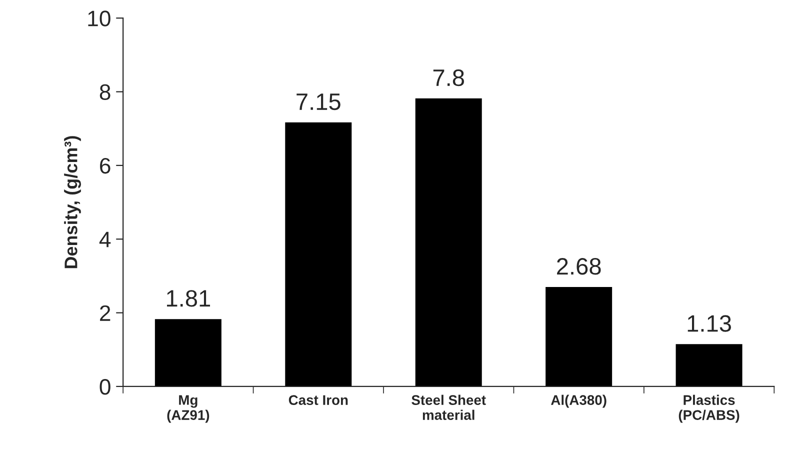 This screenshot has width=794, height=452. What do you see at coordinates (105, 166) in the screenshot?
I see `y-tick-label: 6` at bounding box center [105, 166].